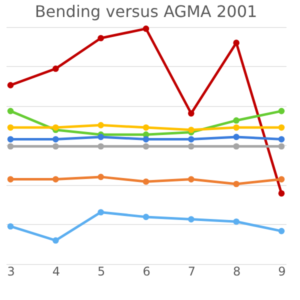 The image size is (300, 300). Describe the element at coordinates (237, 271) in the screenshot. I see `x-tick-label: 8` at that location.